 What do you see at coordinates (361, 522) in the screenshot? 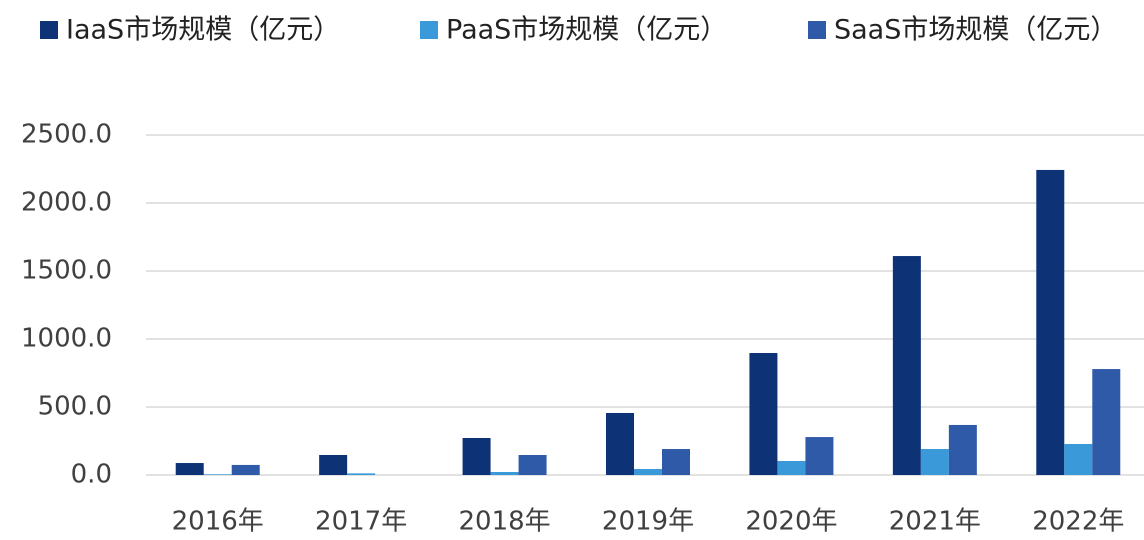
I see `x-tick-label: 2017年` at bounding box center [361, 522].